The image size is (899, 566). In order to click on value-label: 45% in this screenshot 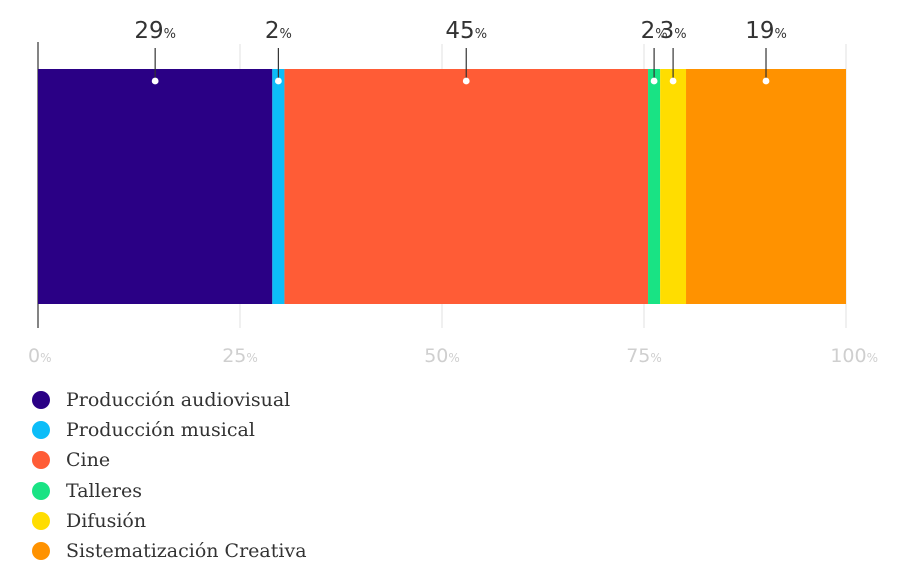, I will do `click(466, 31)`.